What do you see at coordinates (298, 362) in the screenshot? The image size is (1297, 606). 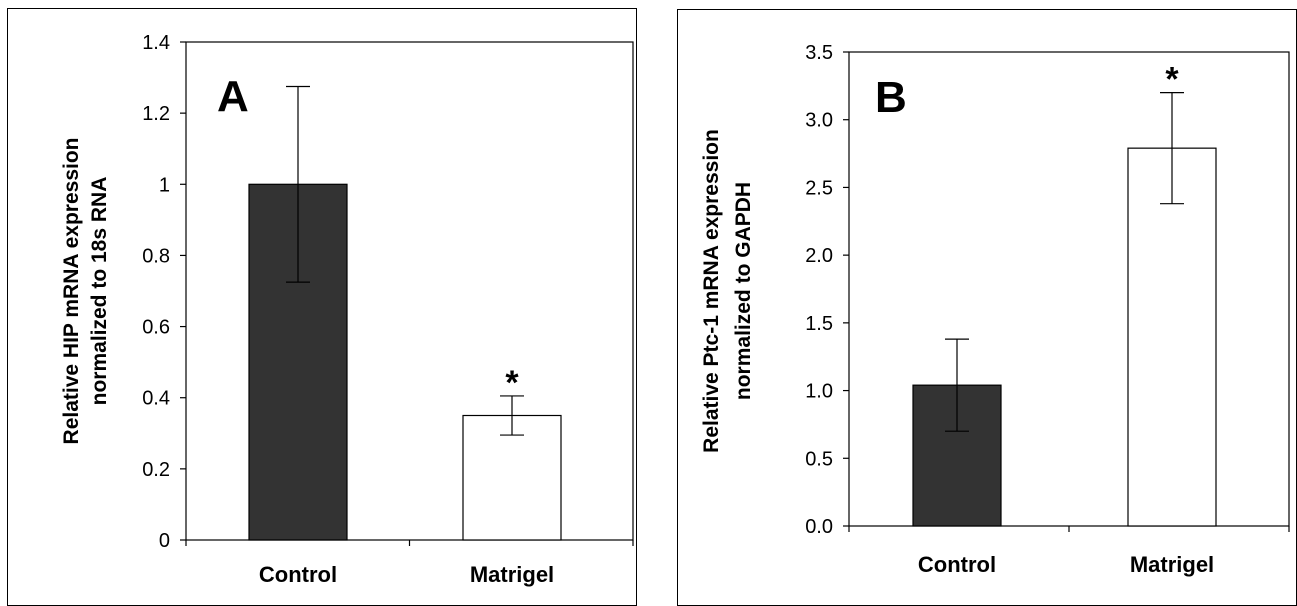 I see `bar-a-control` at bounding box center [298, 362].